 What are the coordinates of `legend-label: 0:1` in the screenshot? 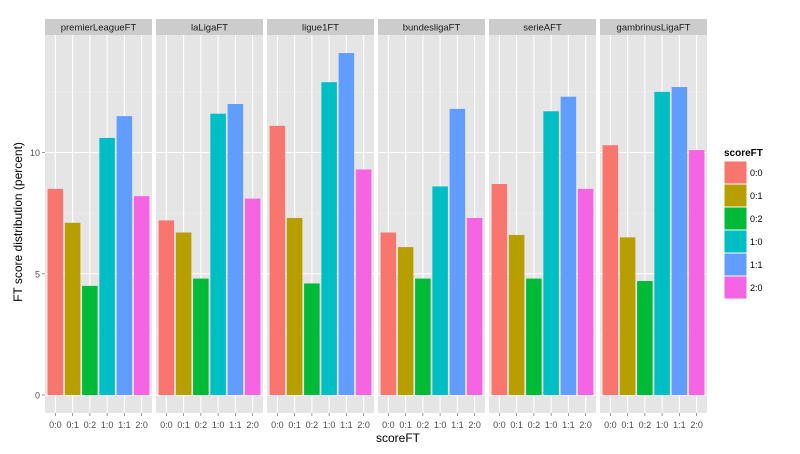 It's located at (756, 196).